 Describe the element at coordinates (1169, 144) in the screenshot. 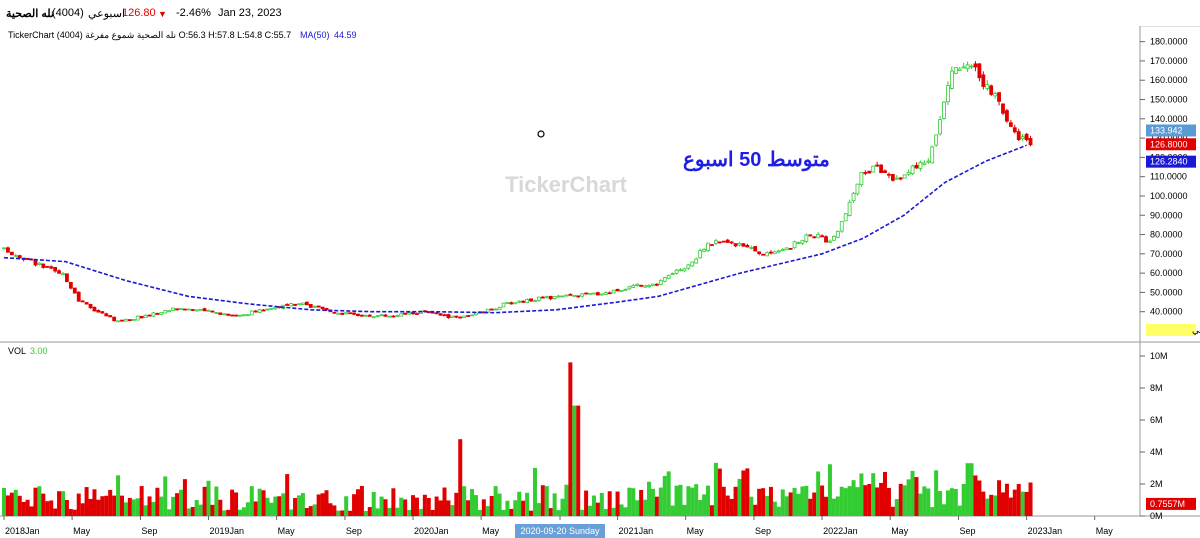

I see `close-price-tag-text: 126.8000` at that location.